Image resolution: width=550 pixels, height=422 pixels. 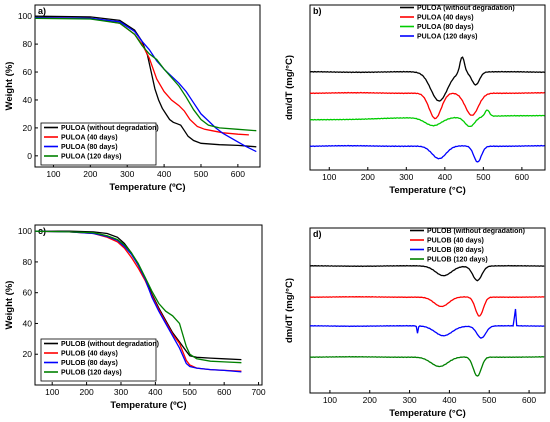 I want to click on y-tick-label: 0, so click(x=29, y=156).